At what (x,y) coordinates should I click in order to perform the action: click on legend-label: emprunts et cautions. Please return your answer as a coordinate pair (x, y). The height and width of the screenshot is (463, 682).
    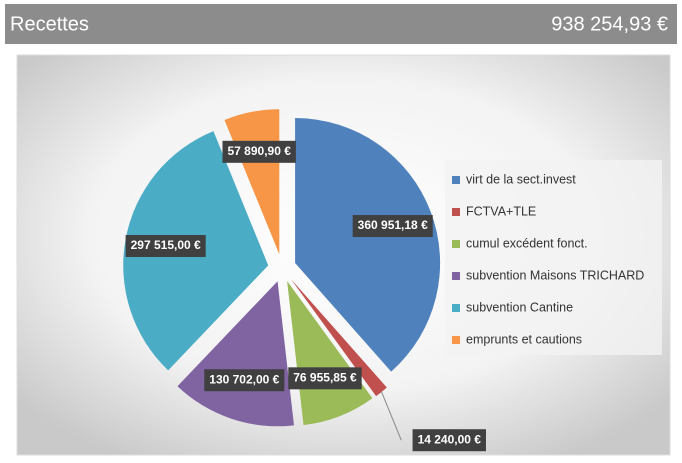
    Looking at the image, I should click on (524, 339).